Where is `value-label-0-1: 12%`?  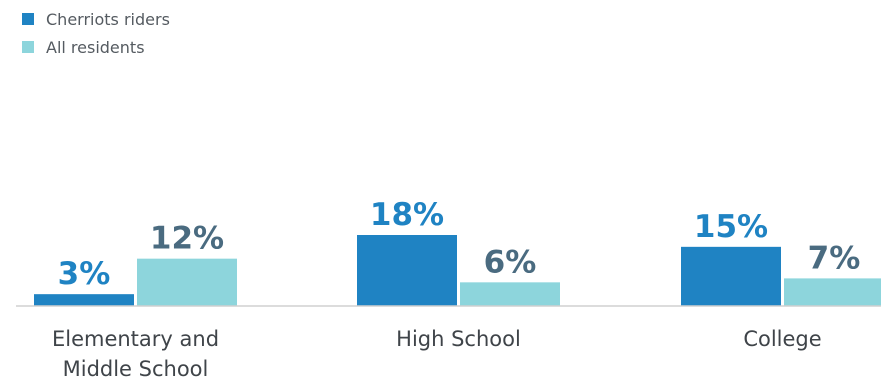 value-label-0-1: 12% is located at coordinates (187, 239).